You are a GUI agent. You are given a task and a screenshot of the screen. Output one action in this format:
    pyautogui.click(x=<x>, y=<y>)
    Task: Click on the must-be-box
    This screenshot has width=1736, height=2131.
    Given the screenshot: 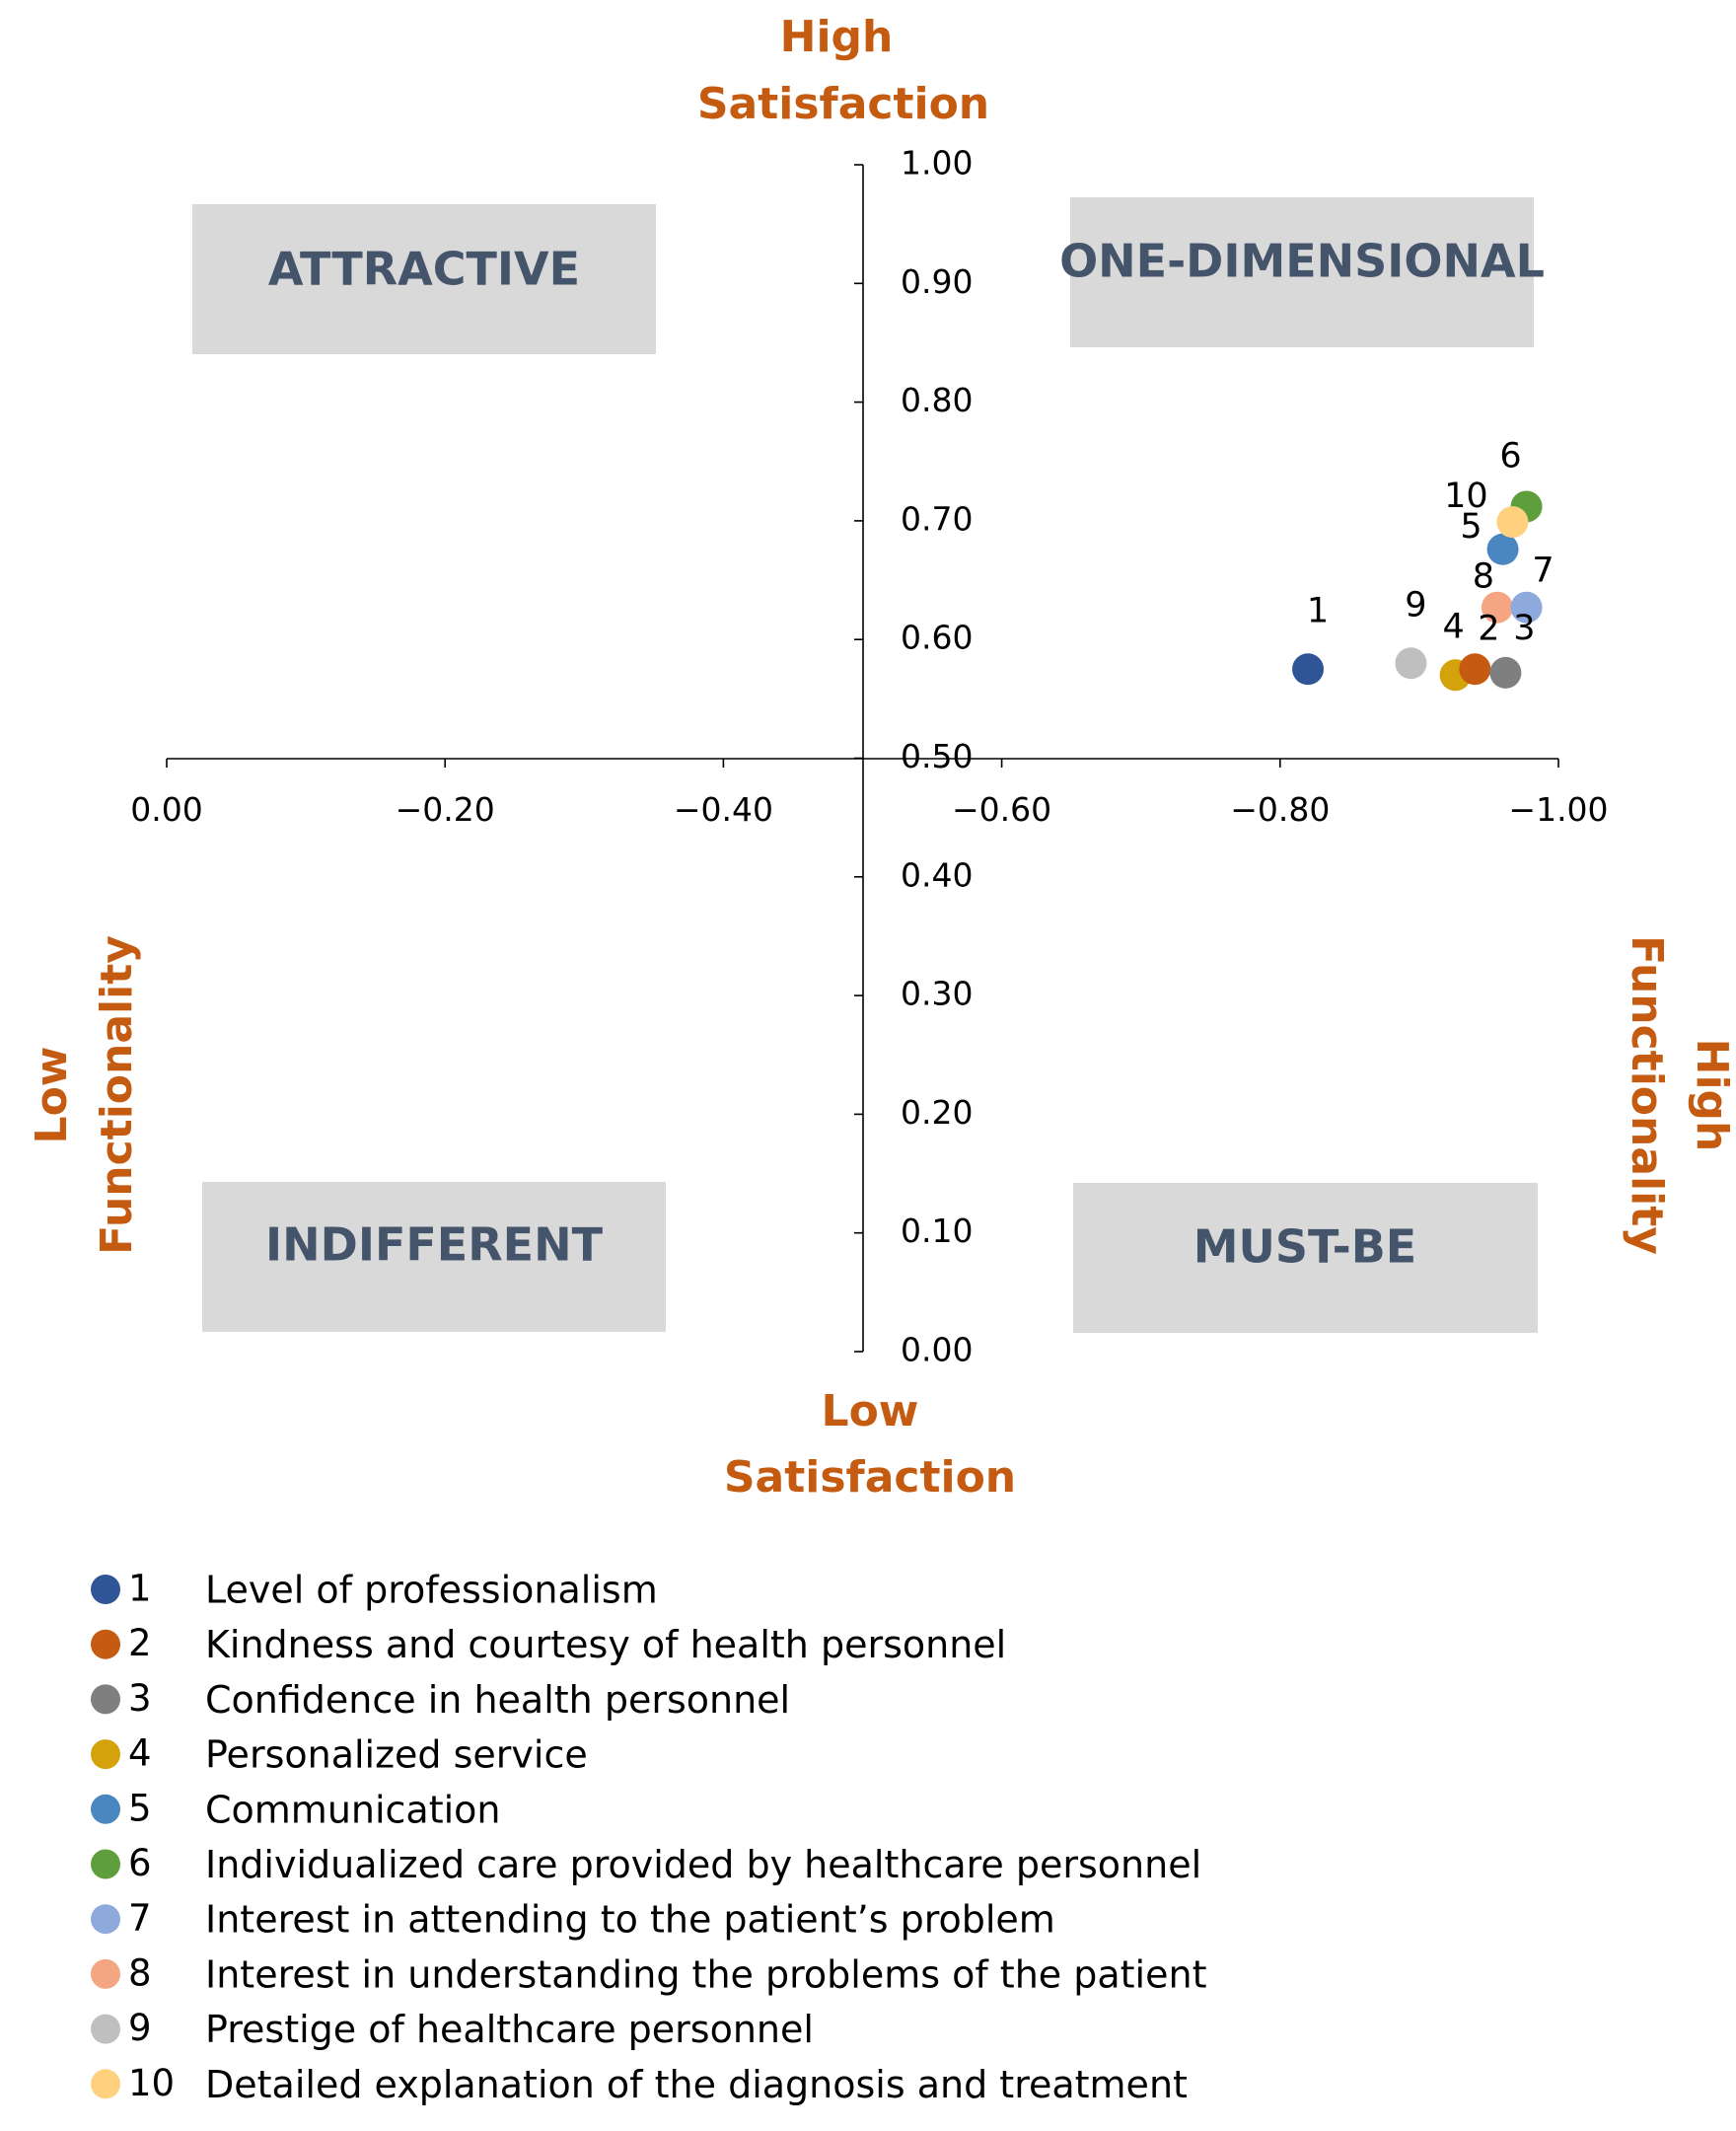 What is the action you would take?
    pyautogui.click(x=1305, y=1258)
    